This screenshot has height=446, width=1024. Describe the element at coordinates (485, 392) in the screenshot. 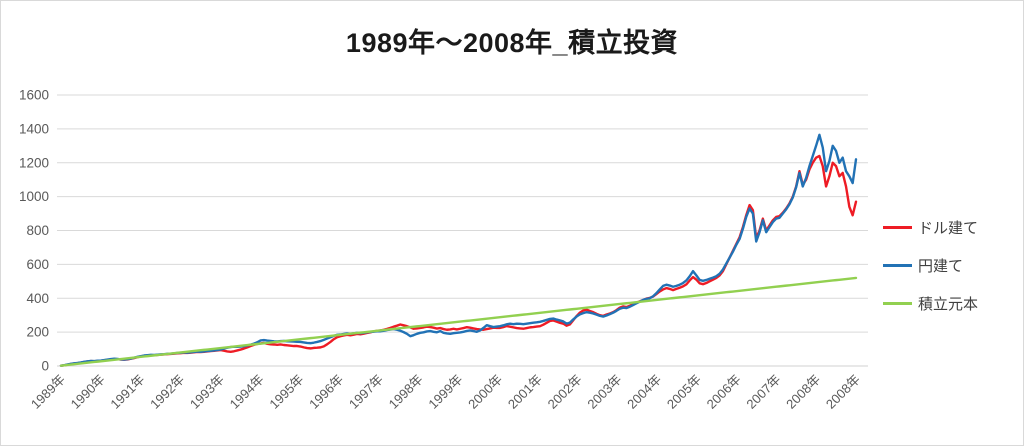

I see `x-tick-label: 2000年` at that location.